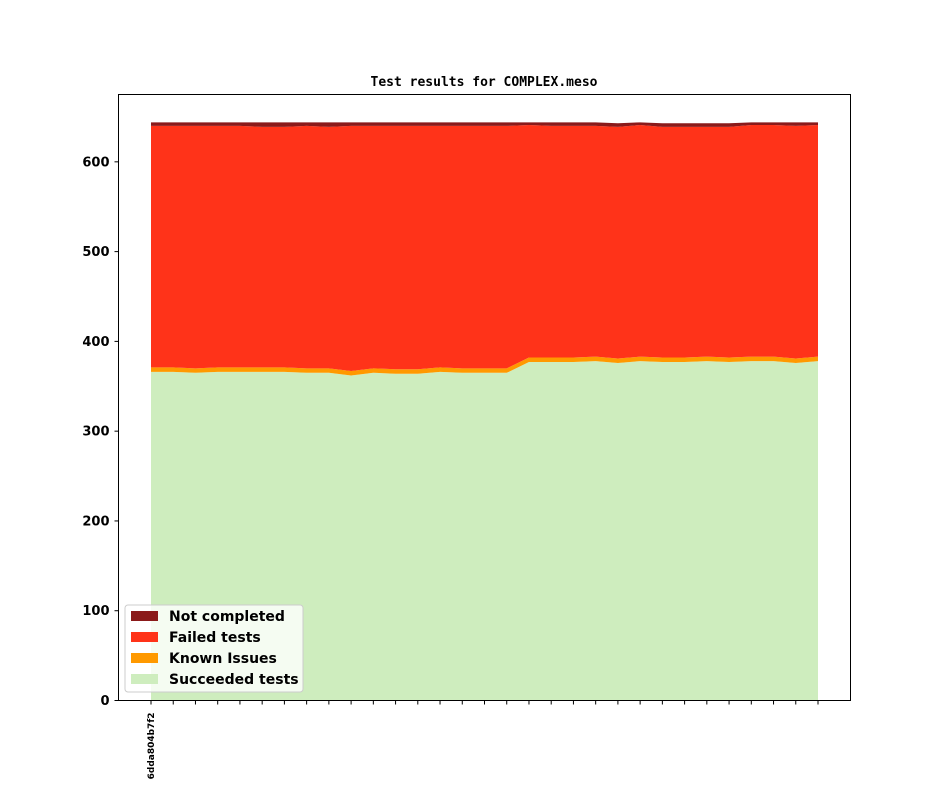 This screenshot has width=944, height=787. I want to click on y-tick-label: 0, so click(104, 701).